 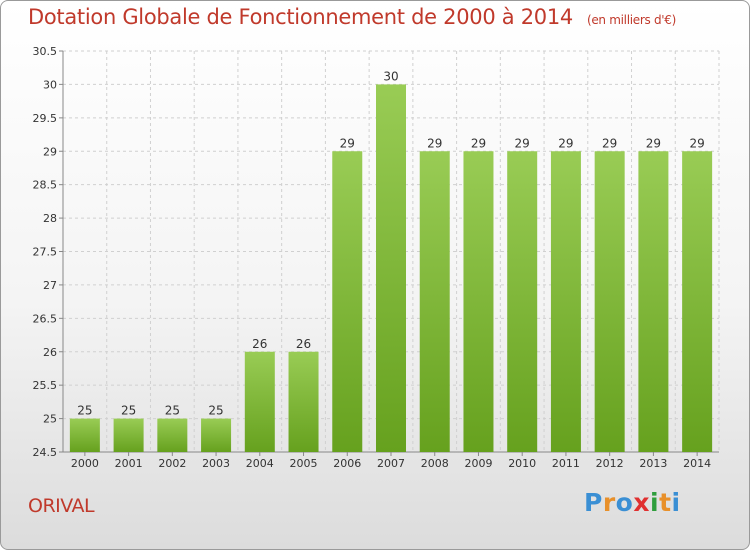 What do you see at coordinates (172, 463) in the screenshot?
I see `x-tick-label-2002: 2002` at bounding box center [172, 463].